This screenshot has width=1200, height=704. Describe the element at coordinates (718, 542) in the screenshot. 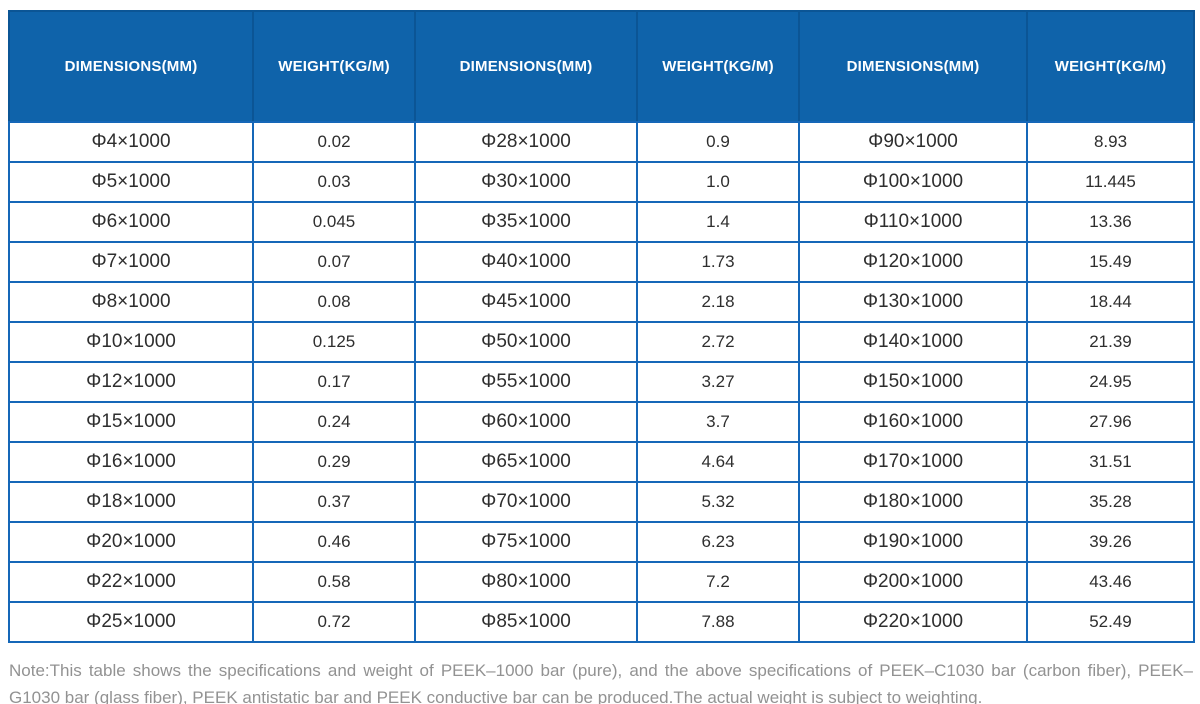

I see `weight-cell: 6.23` at that location.